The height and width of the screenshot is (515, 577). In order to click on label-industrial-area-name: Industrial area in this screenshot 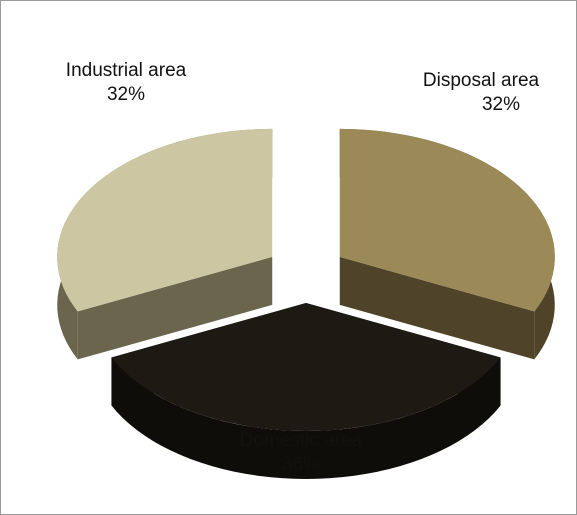, I will do `click(126, 70)`.